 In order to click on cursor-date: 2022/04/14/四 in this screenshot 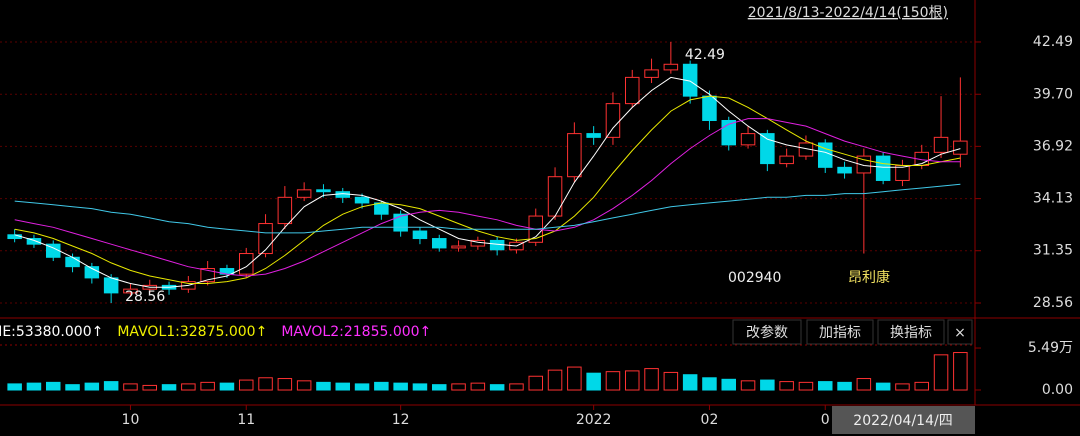, I will do `click(902, 421)`.